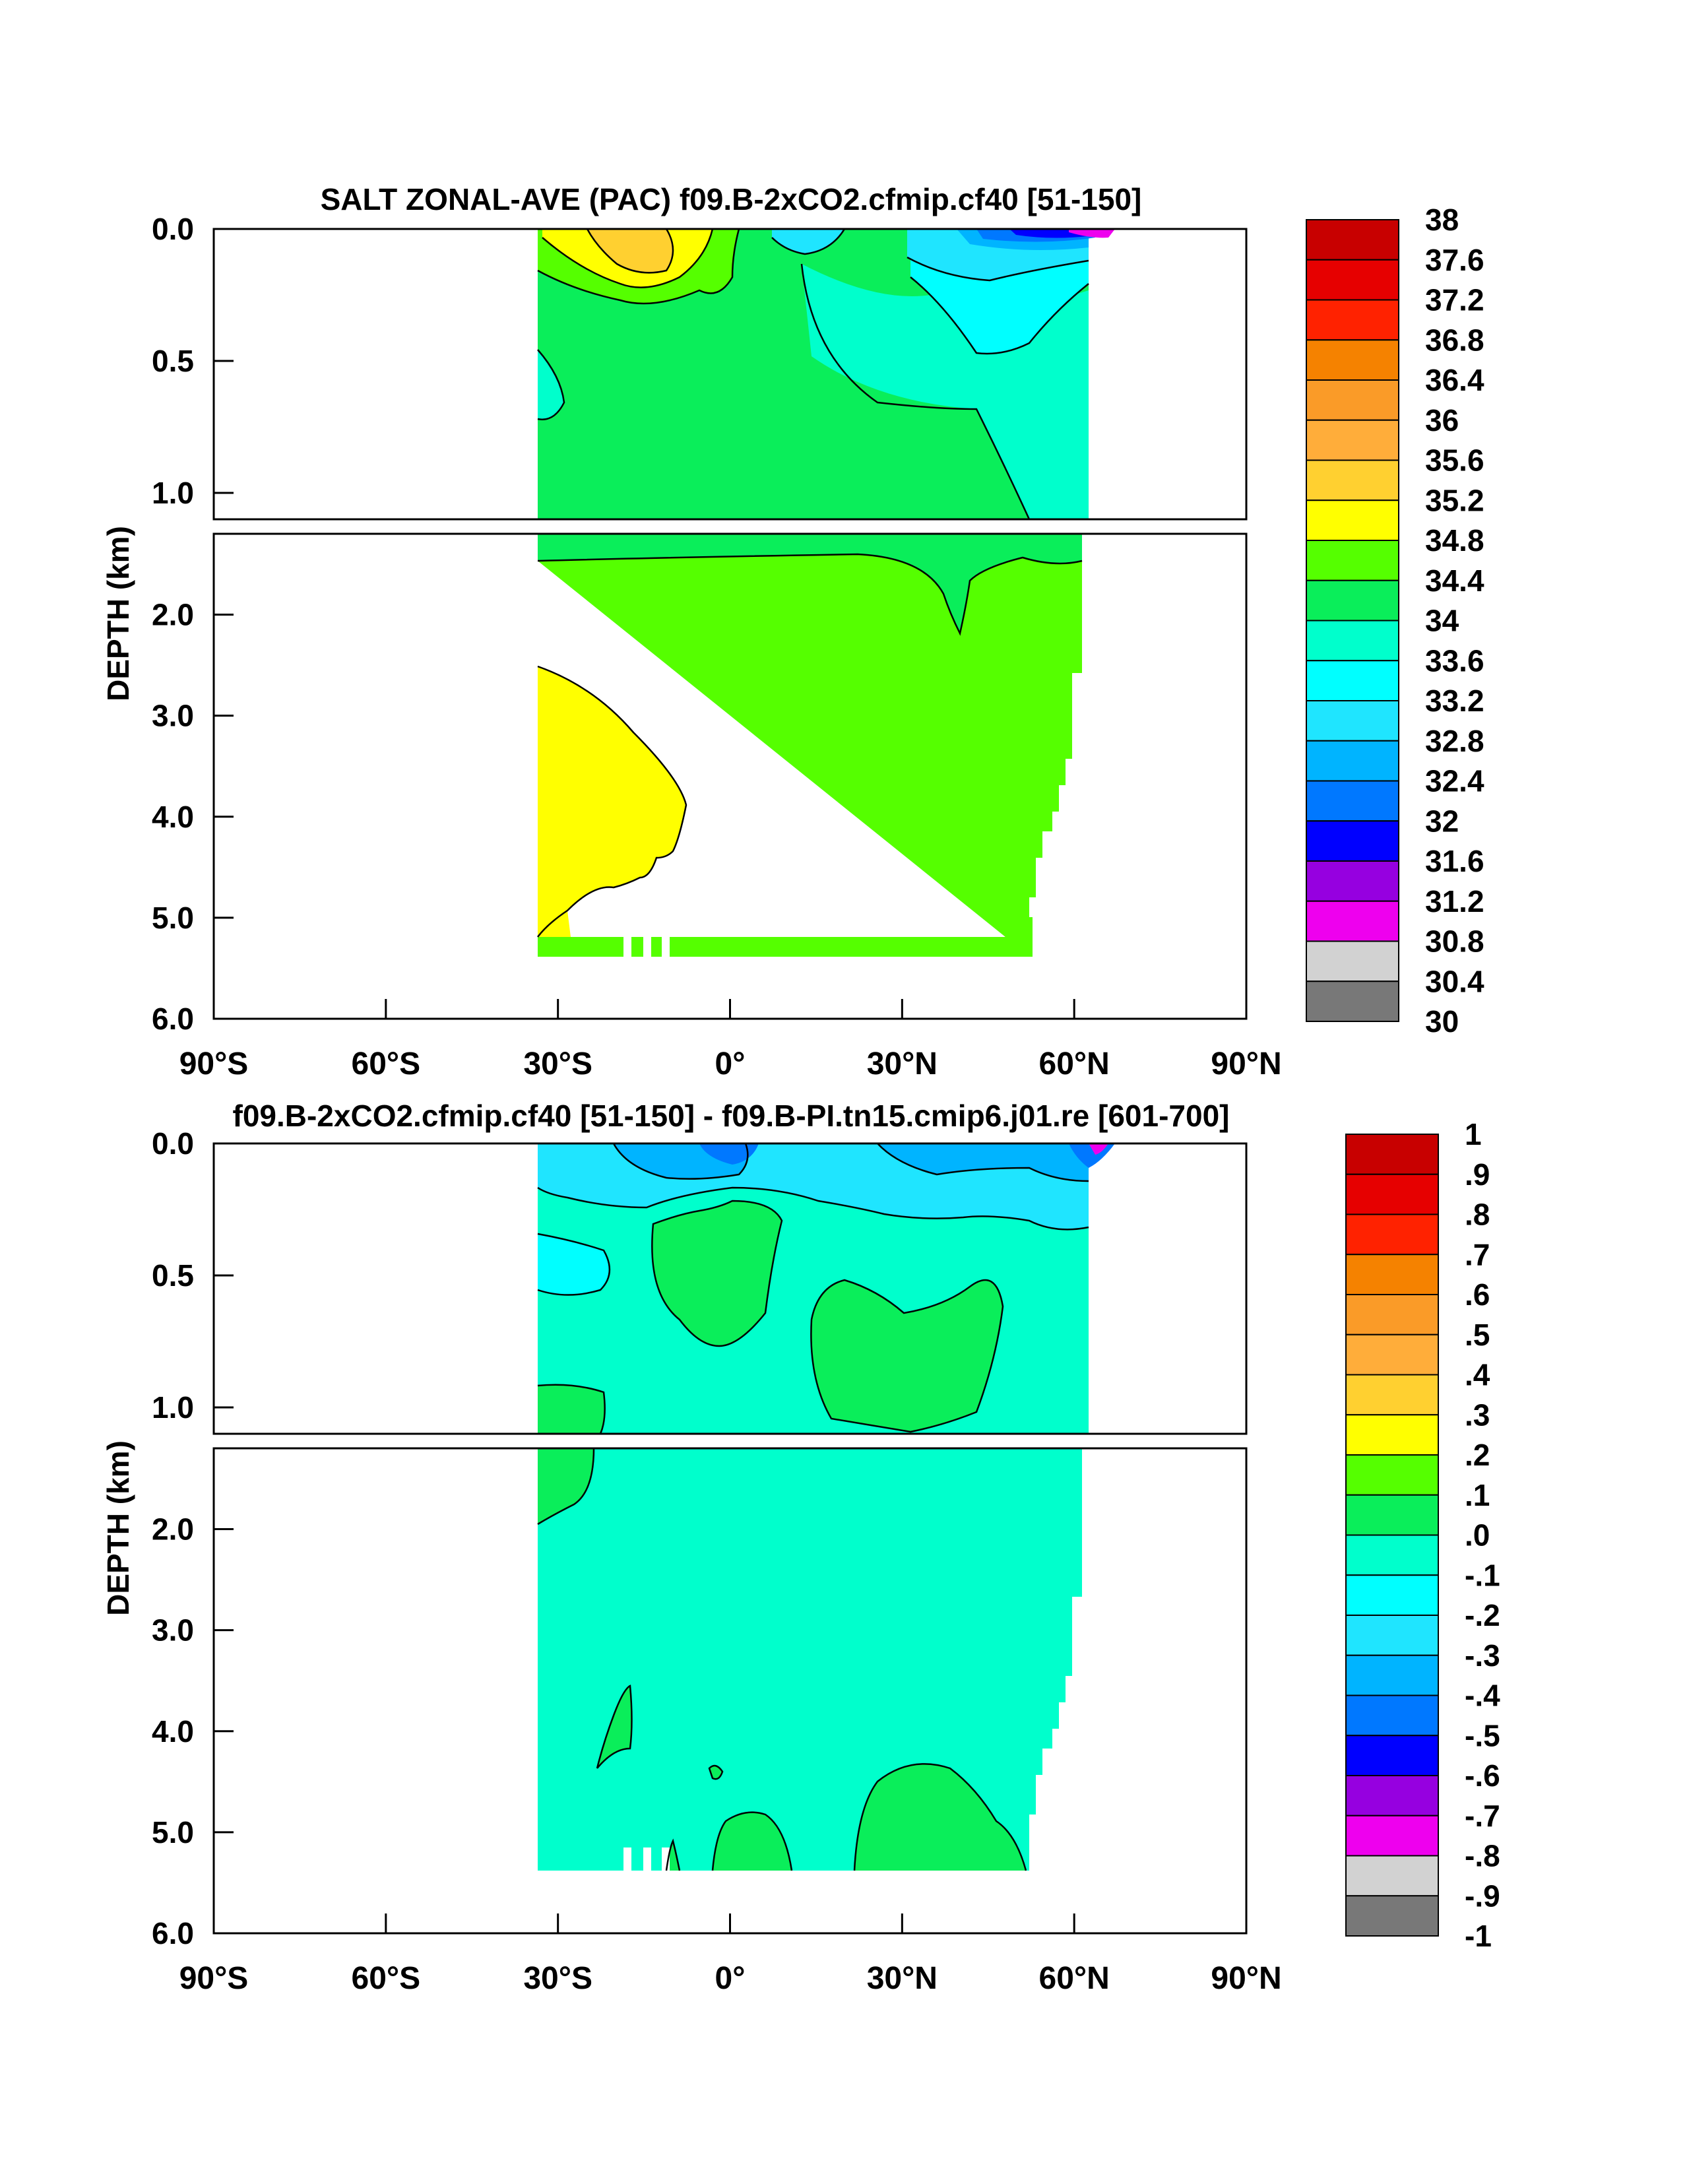 Image resolution: width=1689 pixels, height=2184 pixels. Describe the element at coordinates (1454, 981) in the screenshot. I see `colorbar-label: 30.4` at that location.